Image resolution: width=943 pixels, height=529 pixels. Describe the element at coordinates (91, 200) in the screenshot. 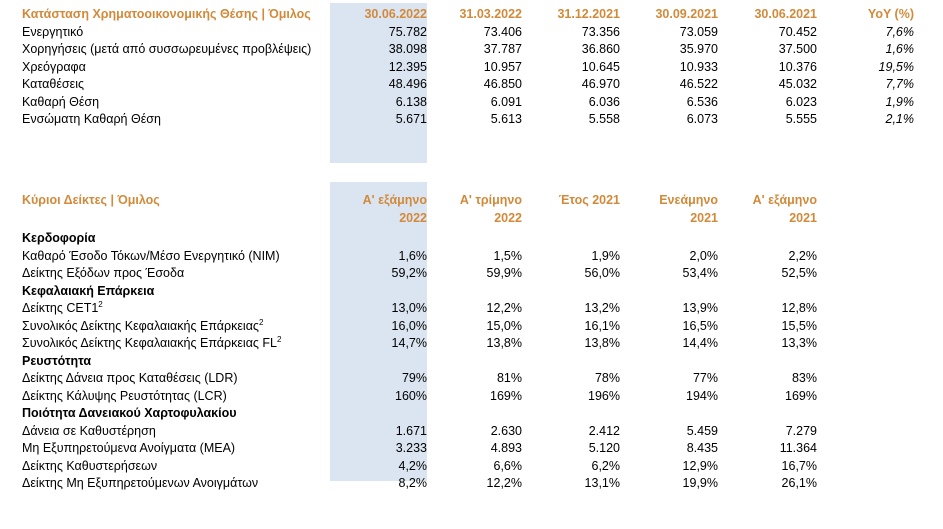

I see `table-title: Κύριοι Δείκτες | Όμιλος` at that location.